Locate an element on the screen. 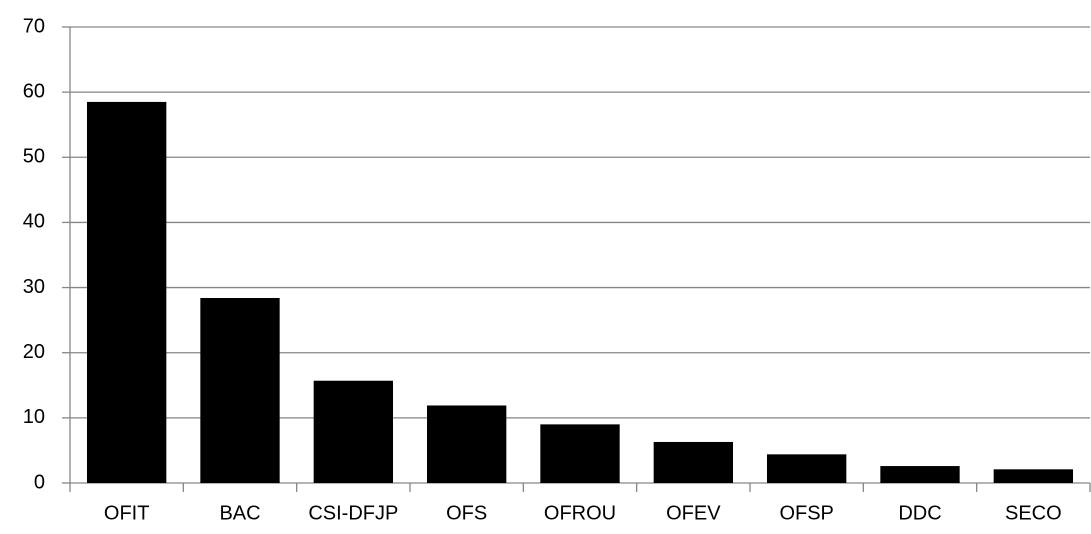 This screenshot has width=1091, height=534. x-tick-label: BAC is located at coordinates (239, 513).